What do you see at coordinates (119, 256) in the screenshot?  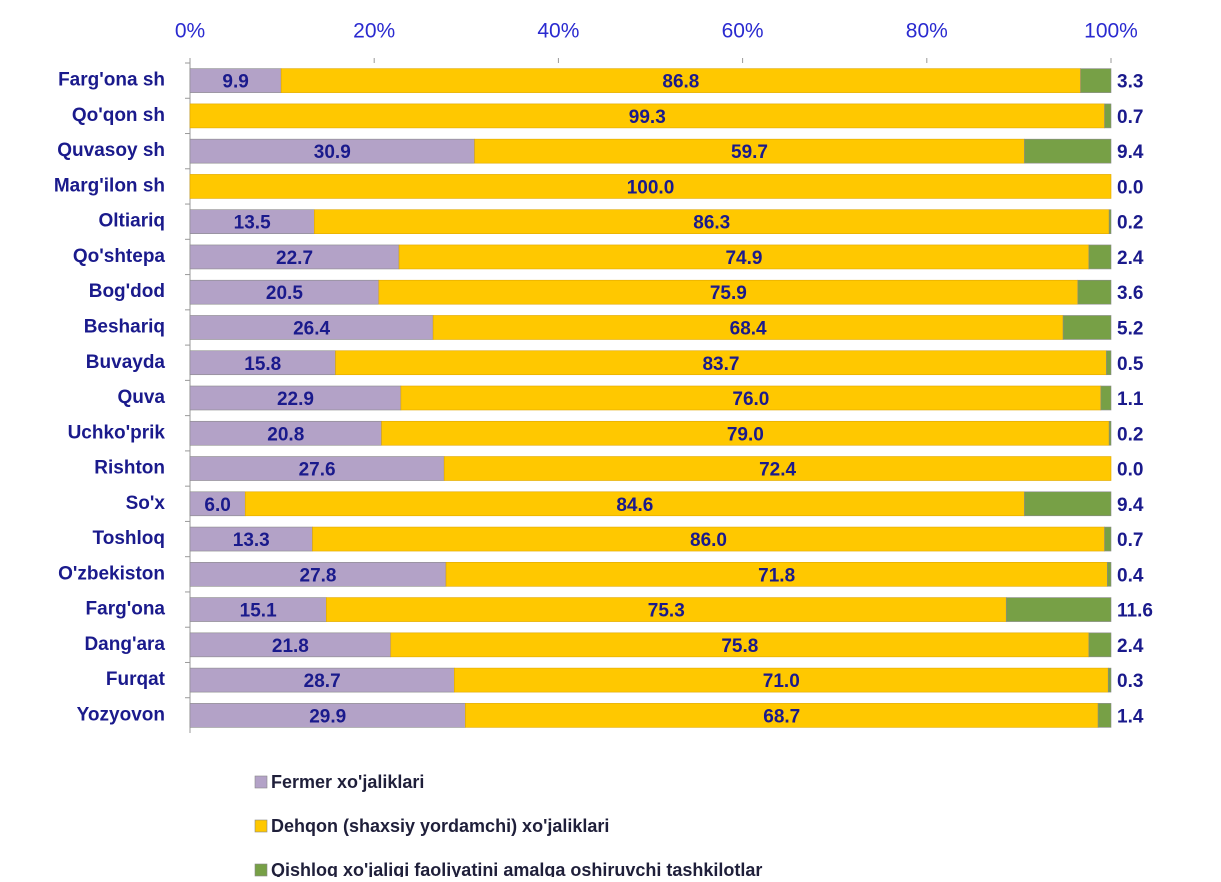 I see `category-label: Qo'shtepa` at bounding box center [119, 256].